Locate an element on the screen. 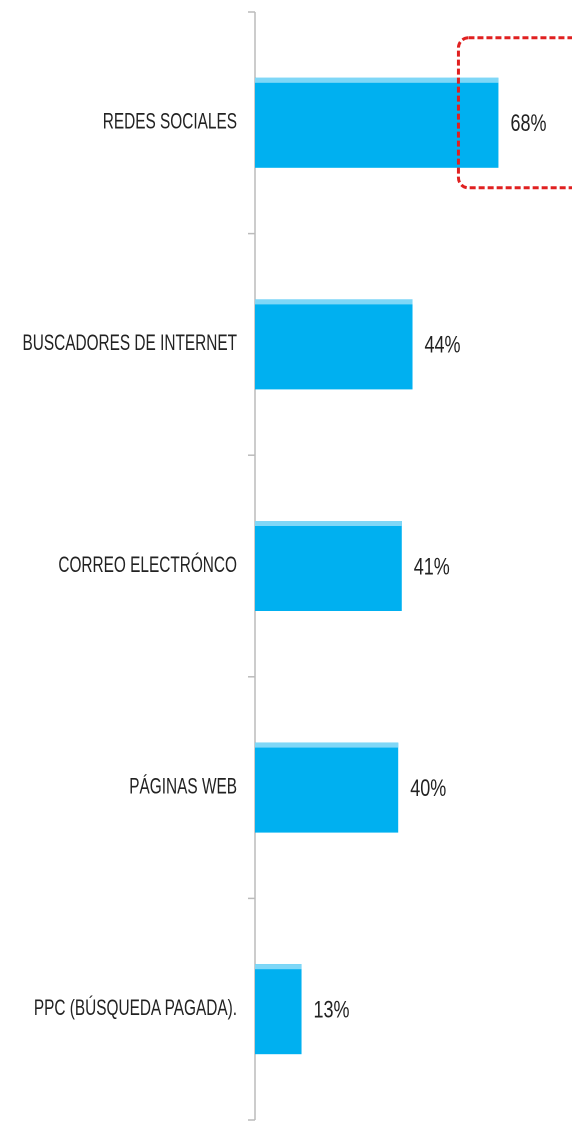  value-label: 13% is located at coordinates (332, 1010).